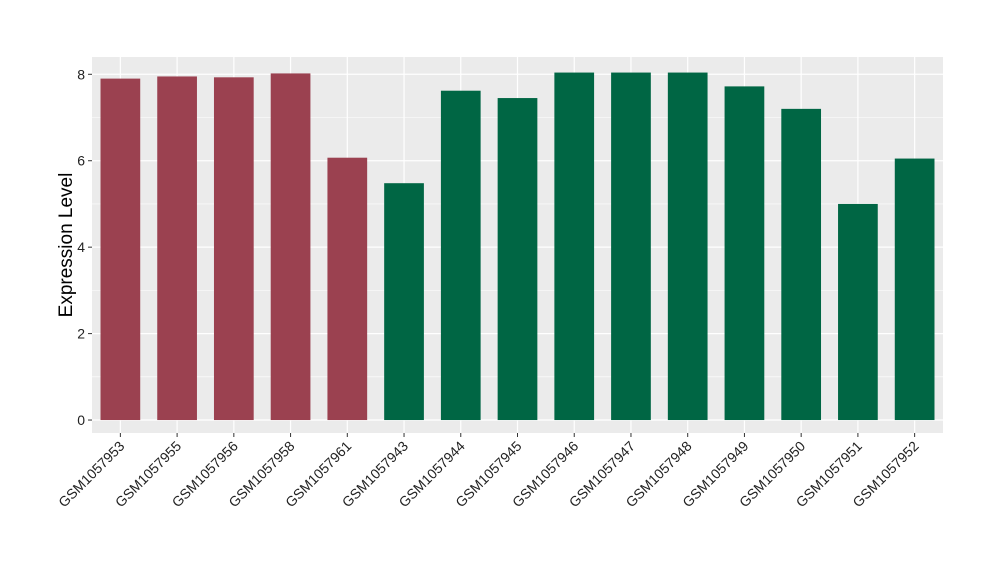 The image size is (1000, 580). What do you see at coordinates (66, 245) in the screenshot?
I see `y-axis-title: Expression Level` at bounding box center [66, 245].